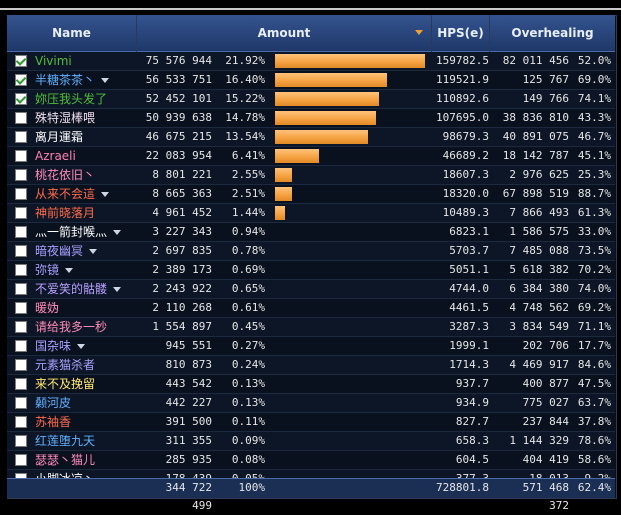 This screenshot has width=621, height=515. I want to click on col-overhealing-header: Overhealing, so click(552, 33).